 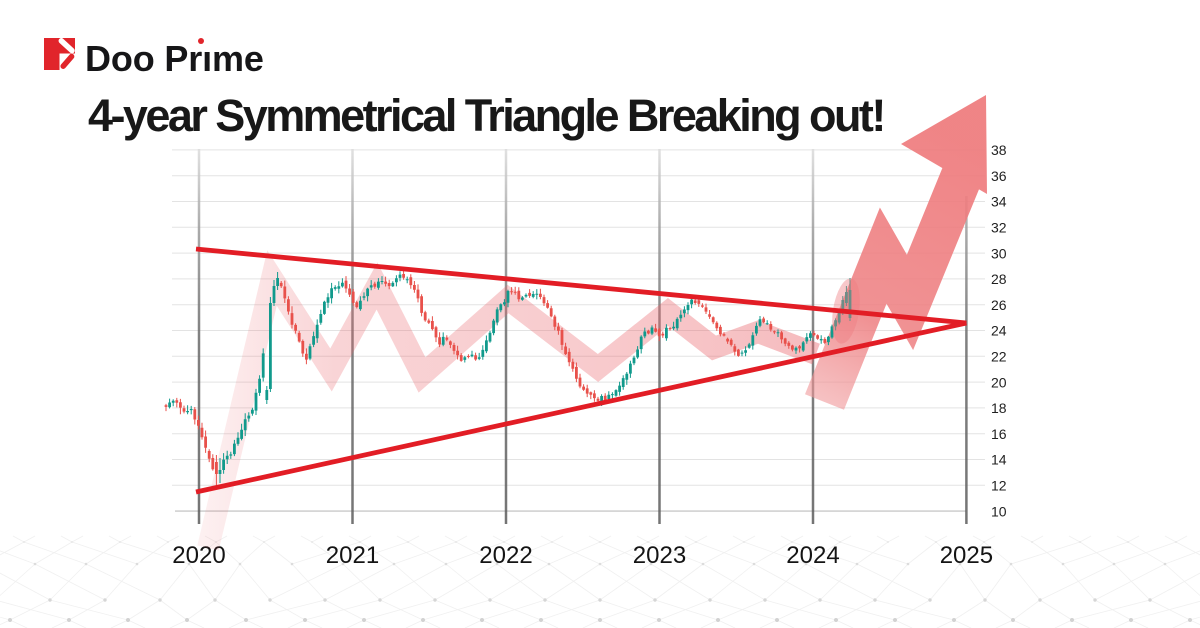 What do you see at coordinates (999, 434) in the screenshot?
I see `svg-text: 16` at bounding box center [999, 434].